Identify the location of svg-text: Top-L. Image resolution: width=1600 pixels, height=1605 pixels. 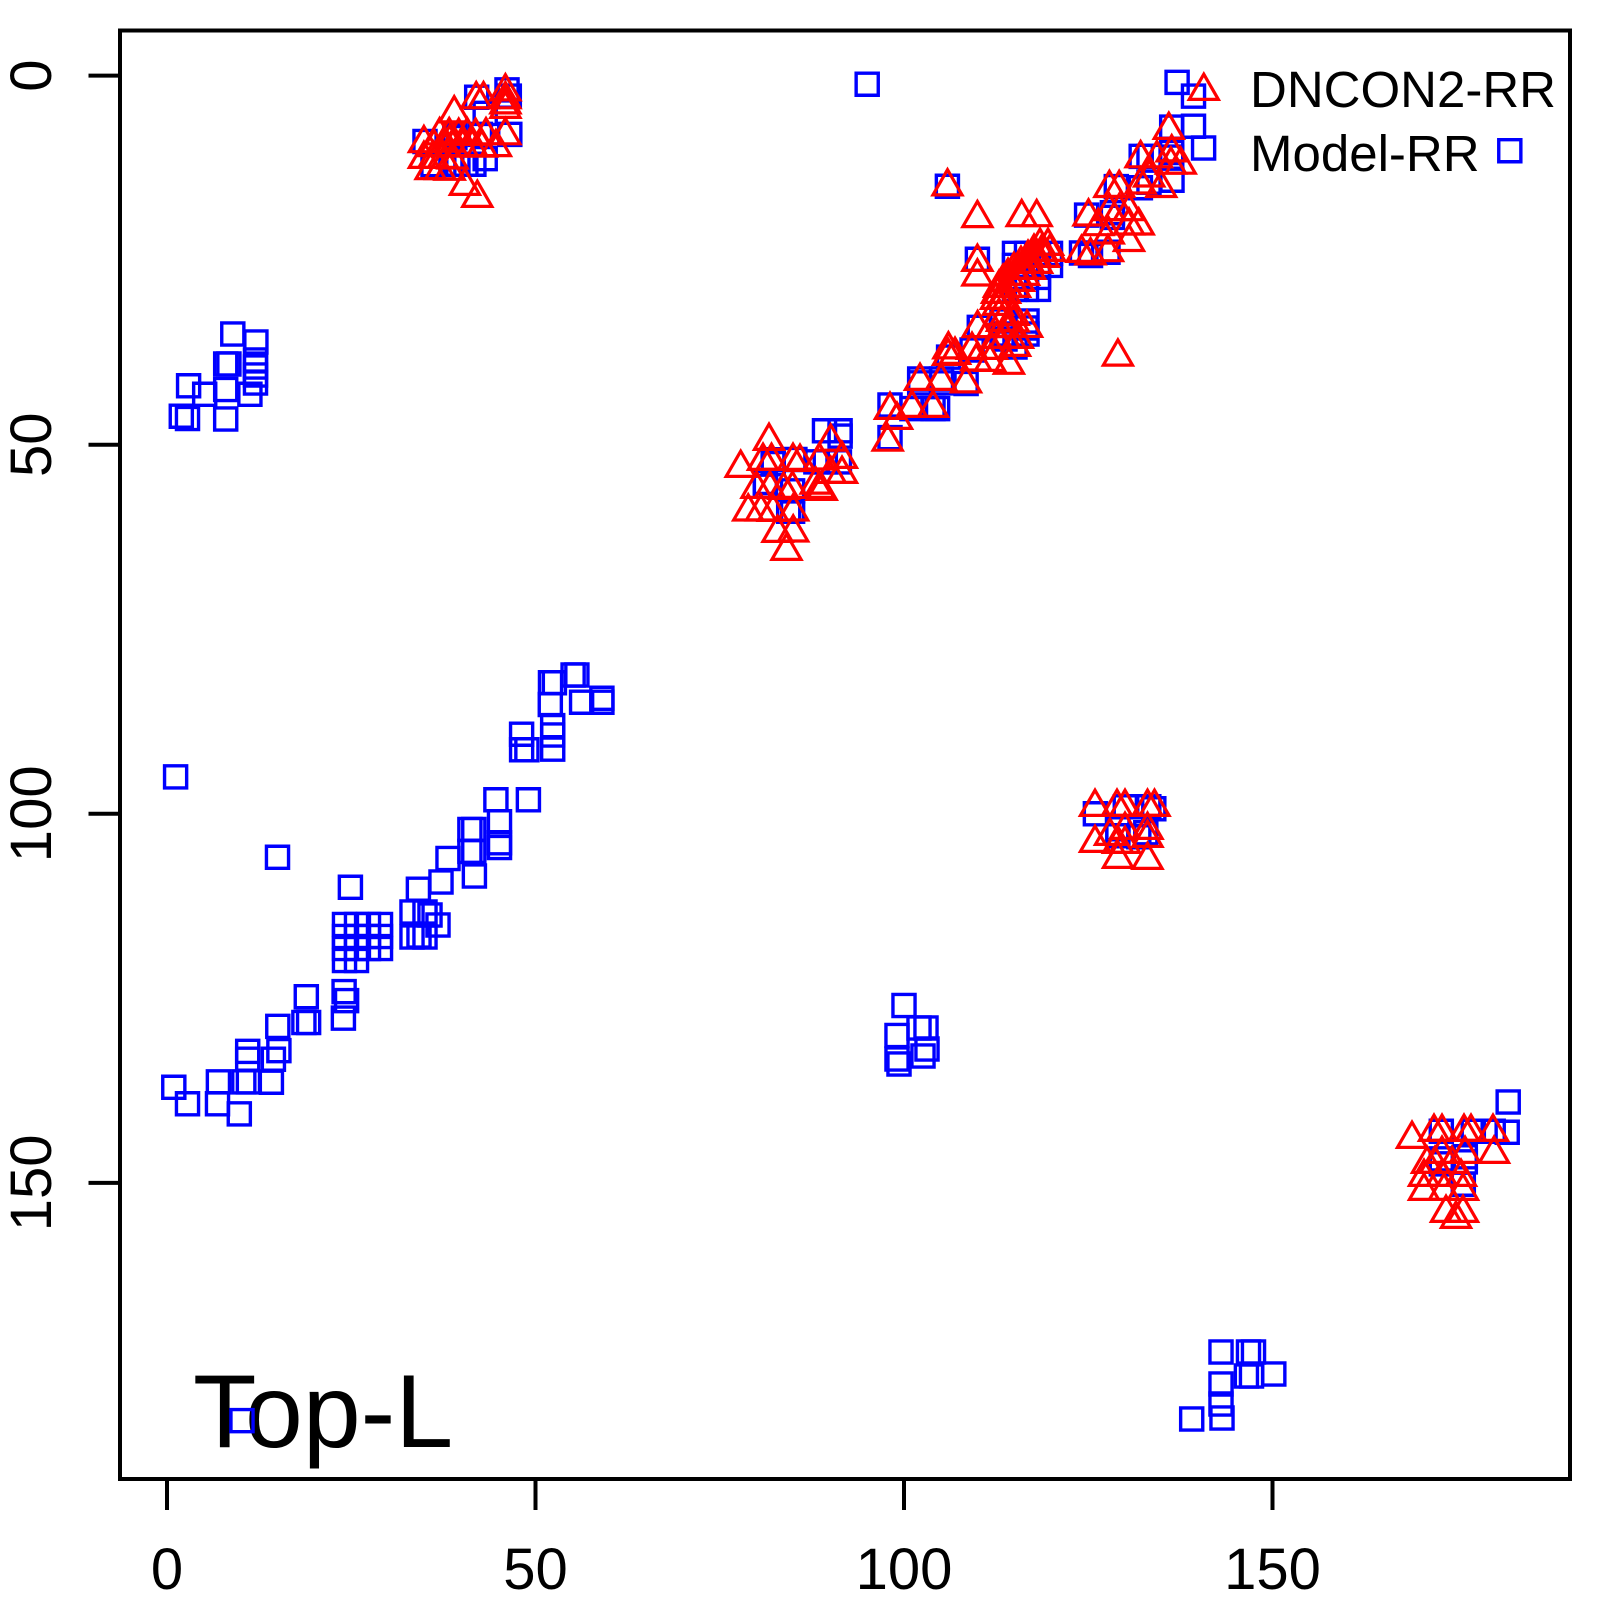
(323, 1412).